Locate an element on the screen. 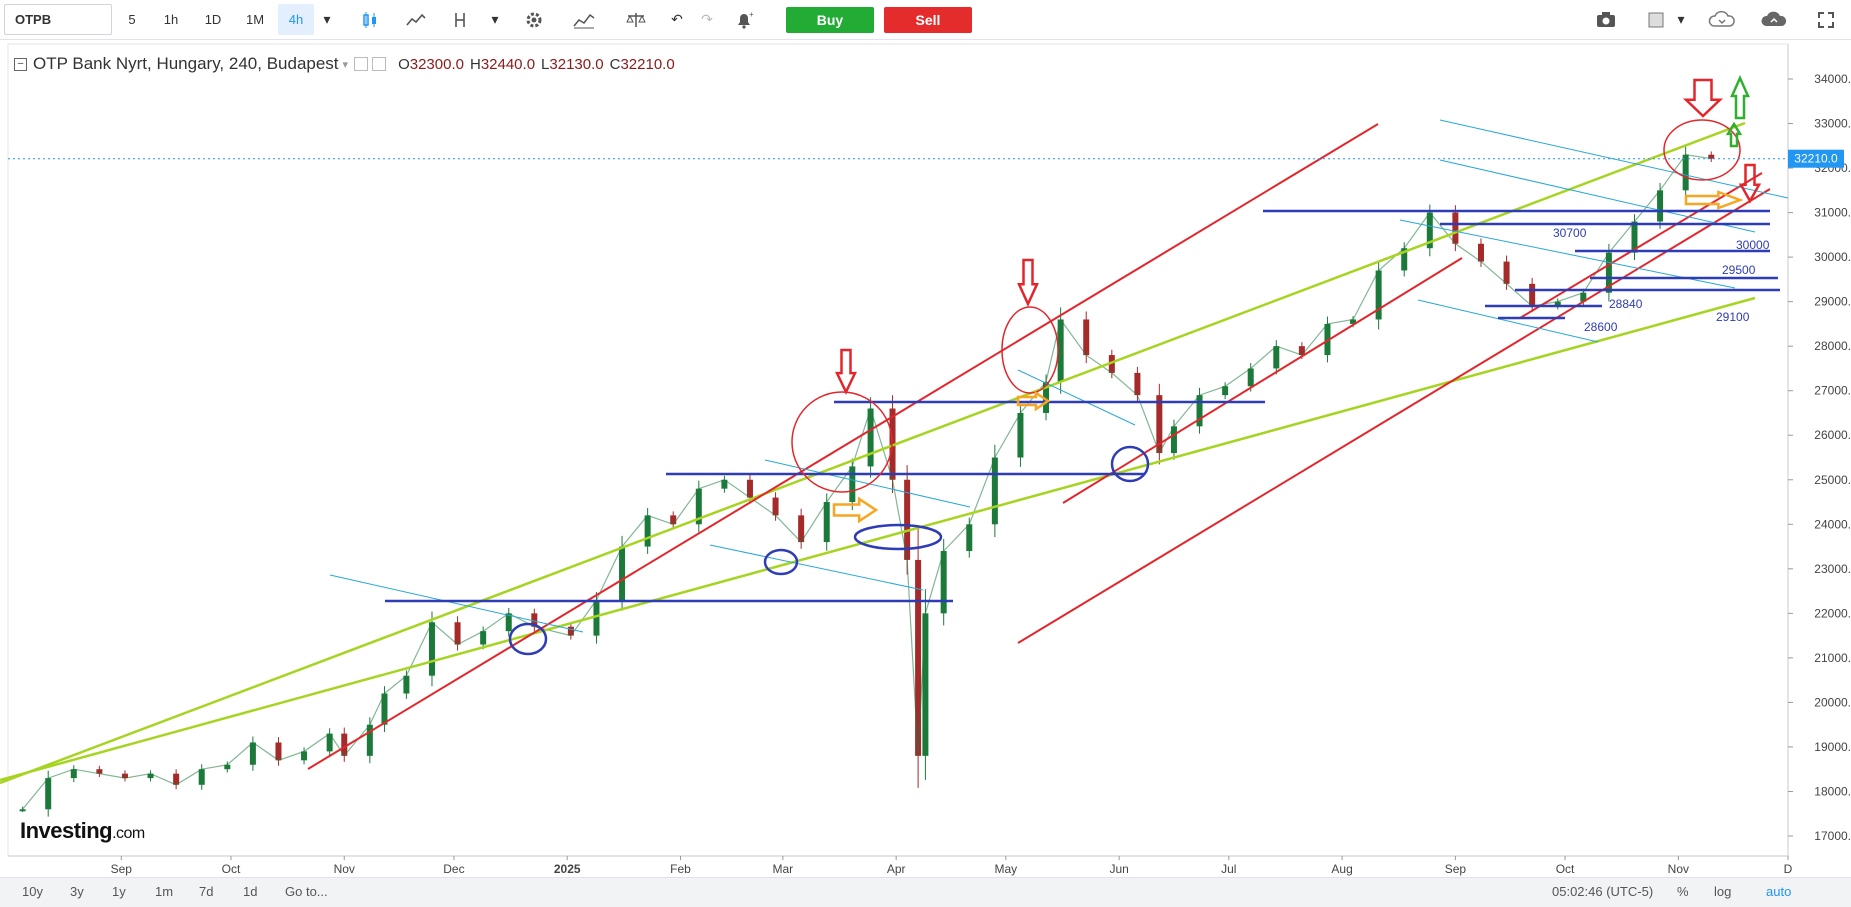 The width and height of the screenshot is (1851, 907). timeframe-1d: 1D is located at coordinates (213, 19).